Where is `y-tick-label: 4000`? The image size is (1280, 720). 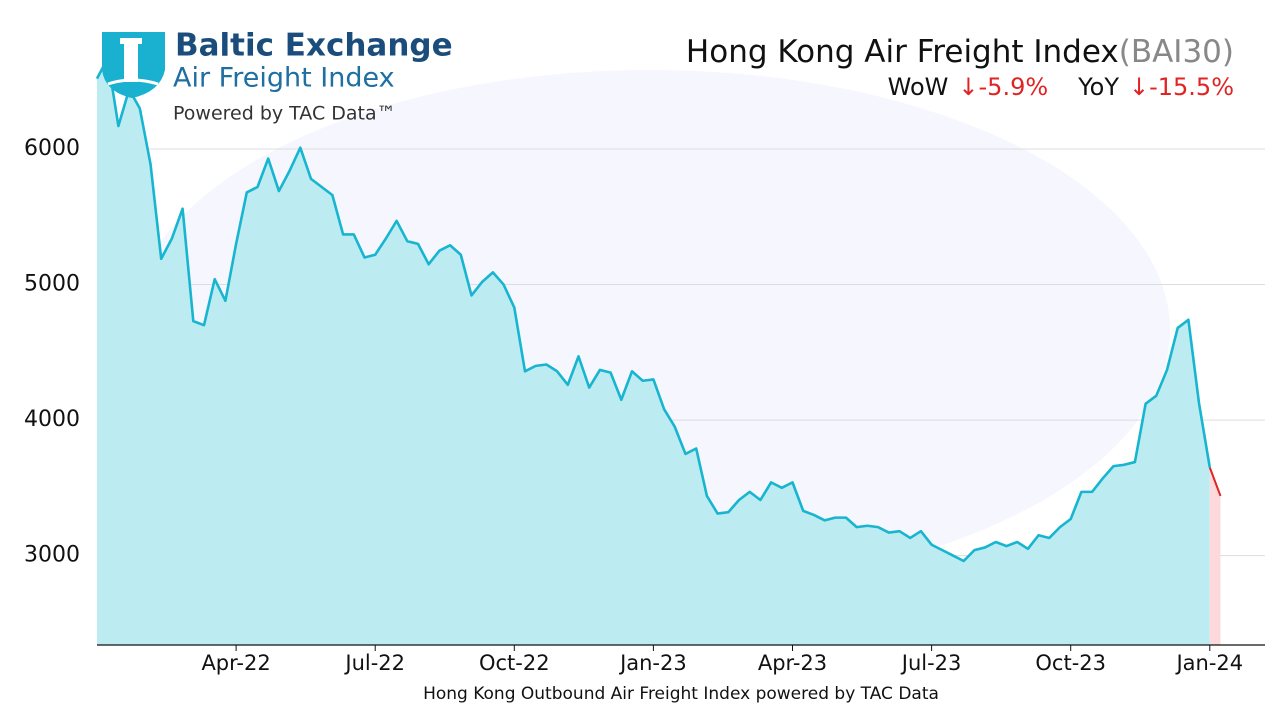 y-tick-label: 4000 is located at coordinates (52, 419).